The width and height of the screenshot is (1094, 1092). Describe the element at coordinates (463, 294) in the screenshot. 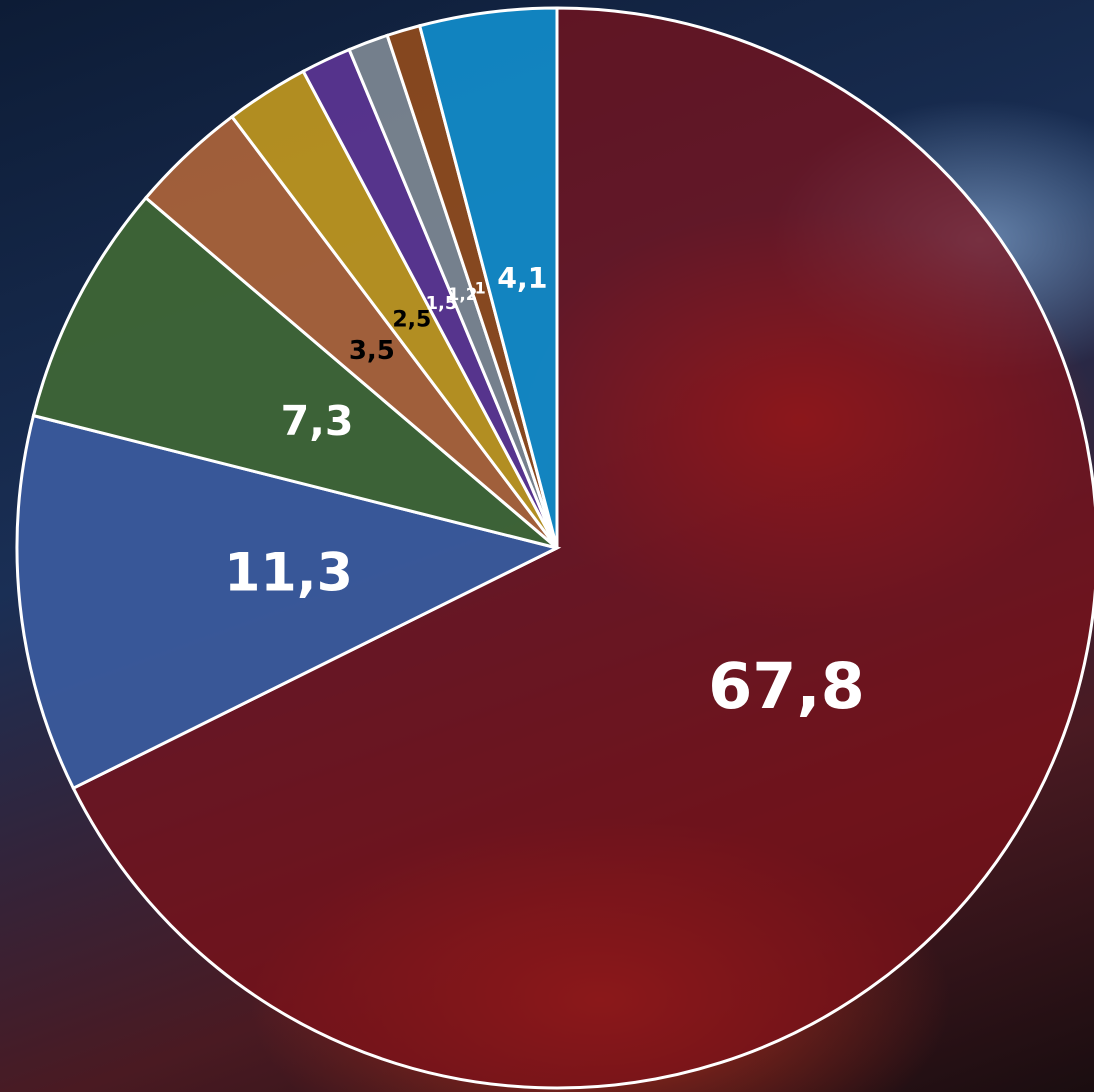

I see `data-label: 1,2` at that location.